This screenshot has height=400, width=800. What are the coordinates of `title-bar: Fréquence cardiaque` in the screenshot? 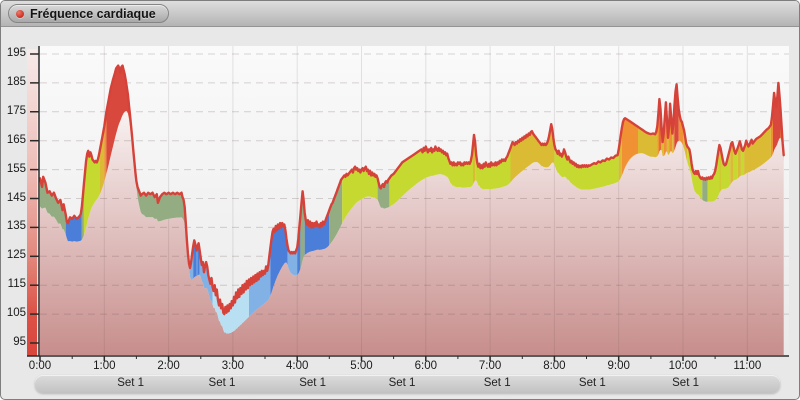 It's located at (400, 14).